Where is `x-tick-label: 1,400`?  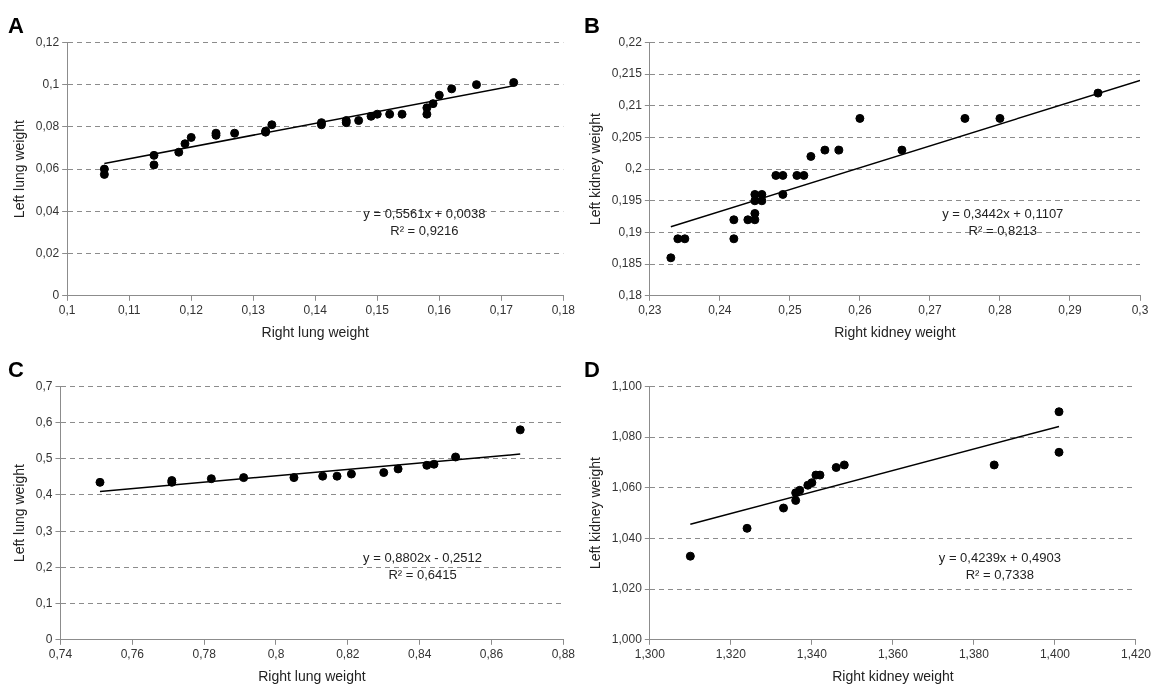
x-tick-label: 1,400 is located at coordinates (1055, 654).